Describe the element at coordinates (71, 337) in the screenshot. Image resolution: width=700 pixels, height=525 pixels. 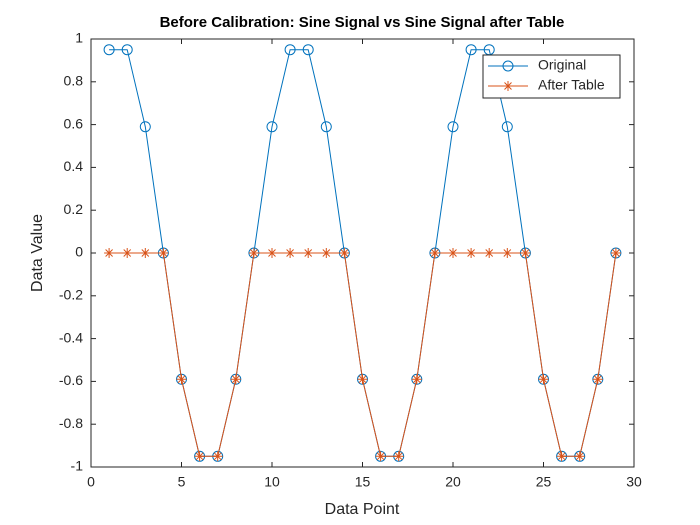
I see `y-tick-label: -0.4` at that location.